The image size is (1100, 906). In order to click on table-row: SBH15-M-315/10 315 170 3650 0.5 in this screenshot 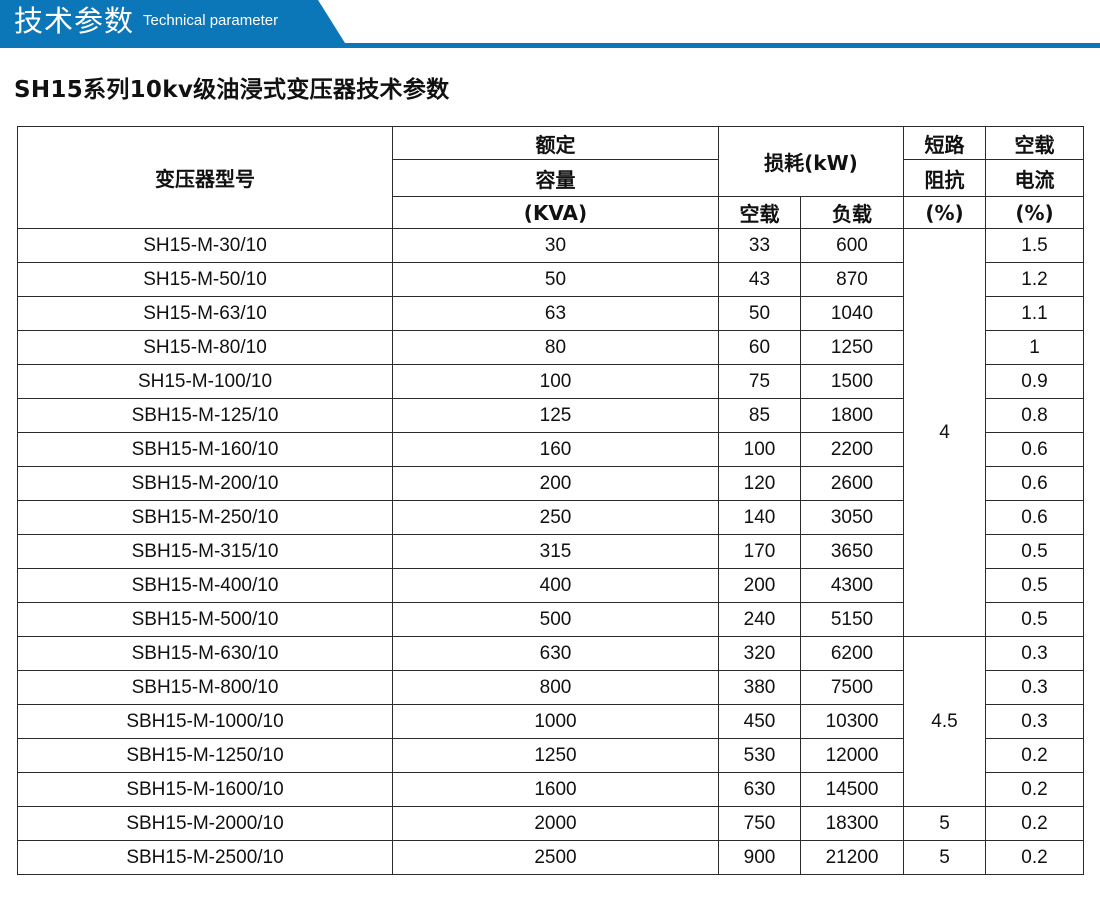, I will do `click(550, 551)`.